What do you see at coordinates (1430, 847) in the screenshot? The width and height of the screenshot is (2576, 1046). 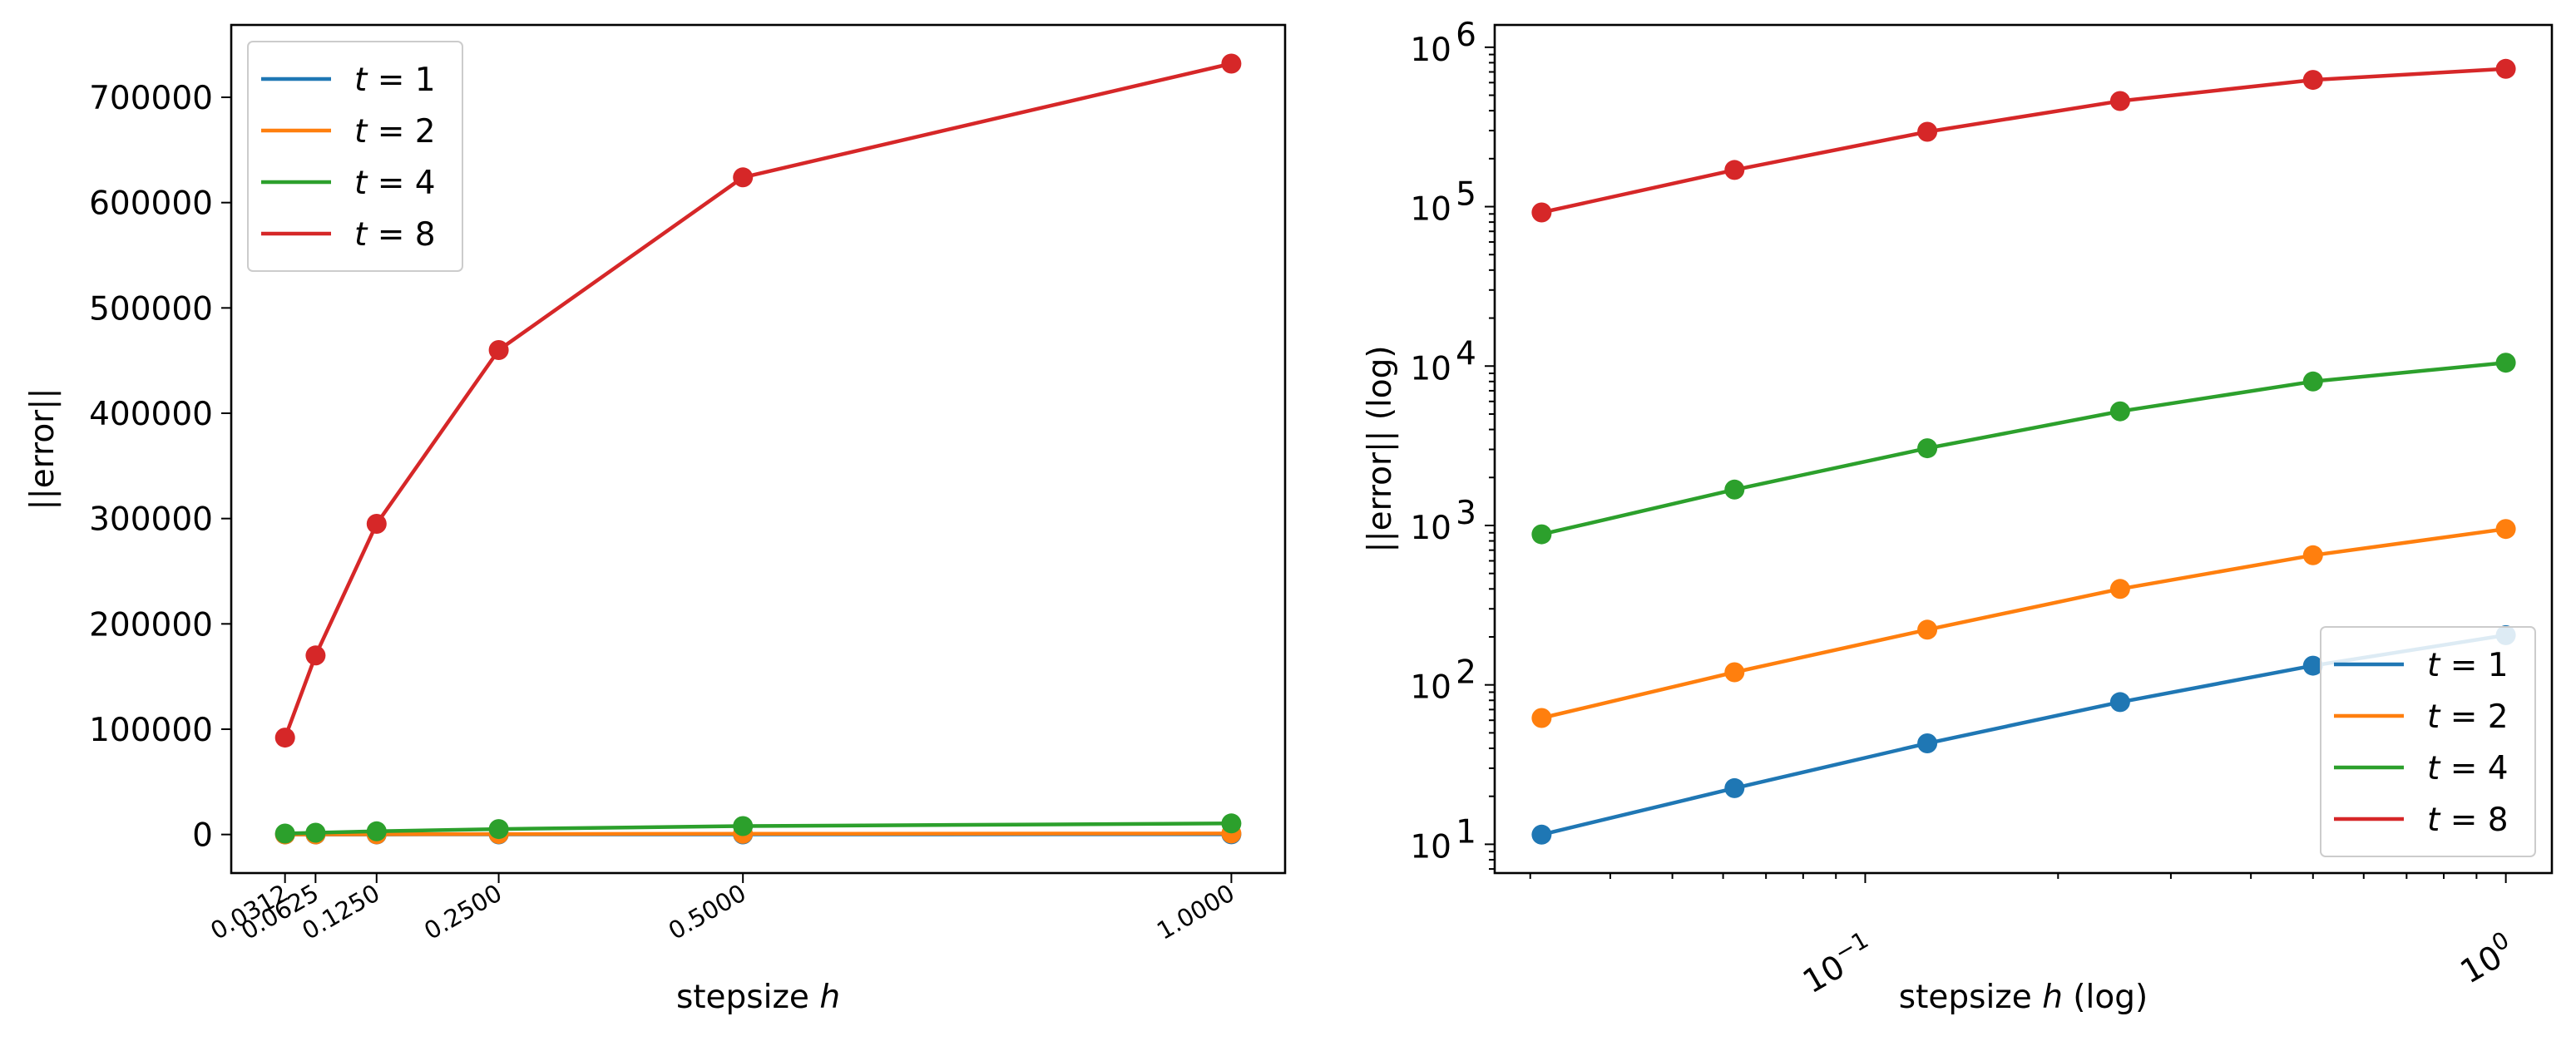 I see `y-tick-label-1-0: 10` at bounding box center [1430, 847].